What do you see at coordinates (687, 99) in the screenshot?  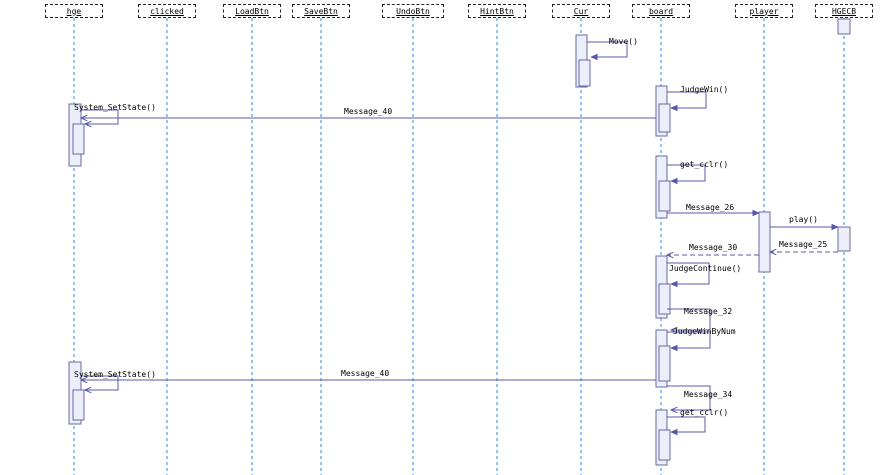 I see `message-arrow-judgewin` at bounding box center [687, 99].